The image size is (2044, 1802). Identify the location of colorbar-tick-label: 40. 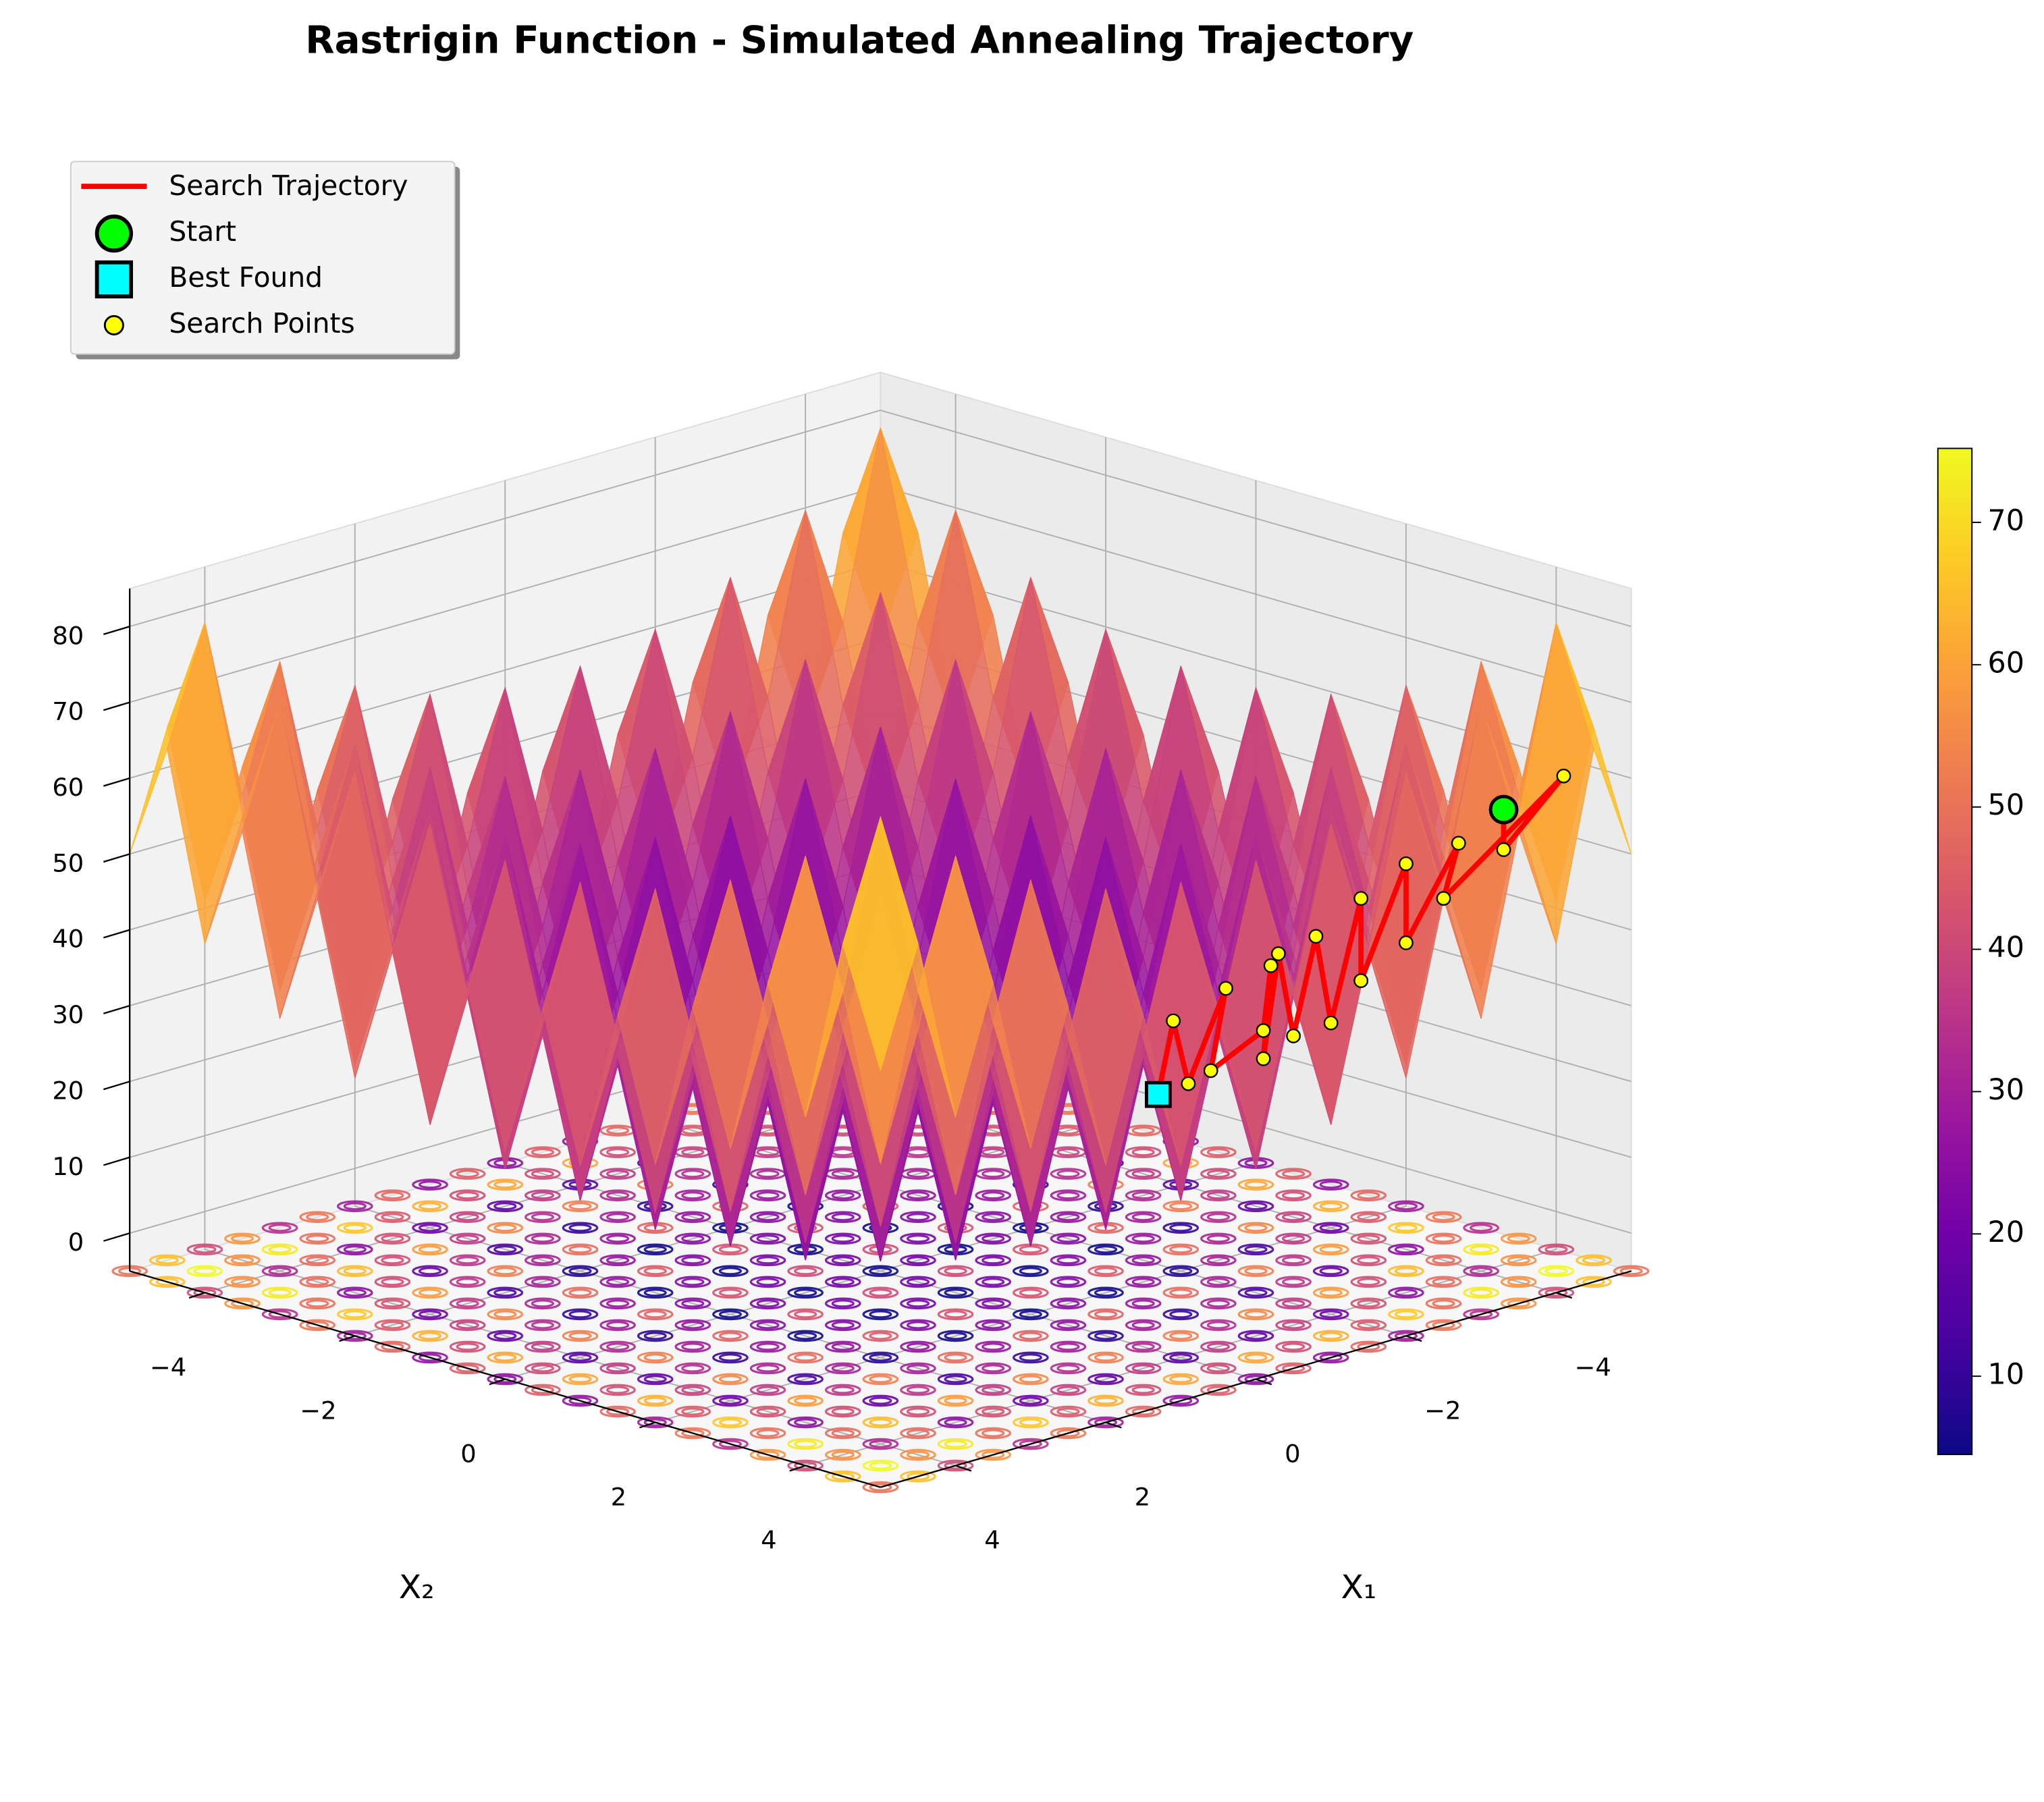
(2006, 948).